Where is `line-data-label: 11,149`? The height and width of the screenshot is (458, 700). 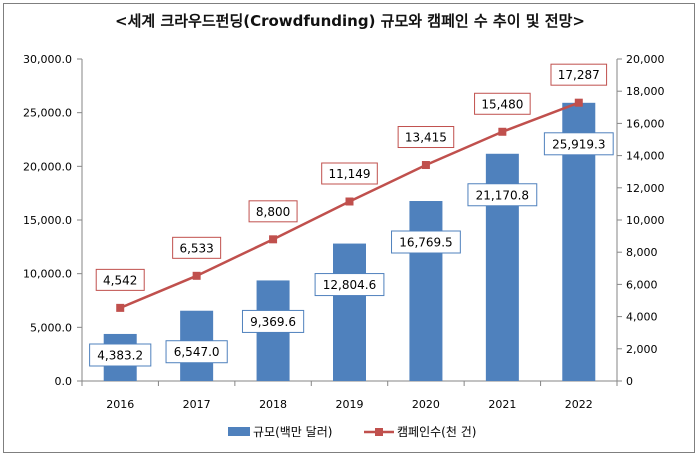
line-data-label: 11,149 is located at coordinates (350, 174).